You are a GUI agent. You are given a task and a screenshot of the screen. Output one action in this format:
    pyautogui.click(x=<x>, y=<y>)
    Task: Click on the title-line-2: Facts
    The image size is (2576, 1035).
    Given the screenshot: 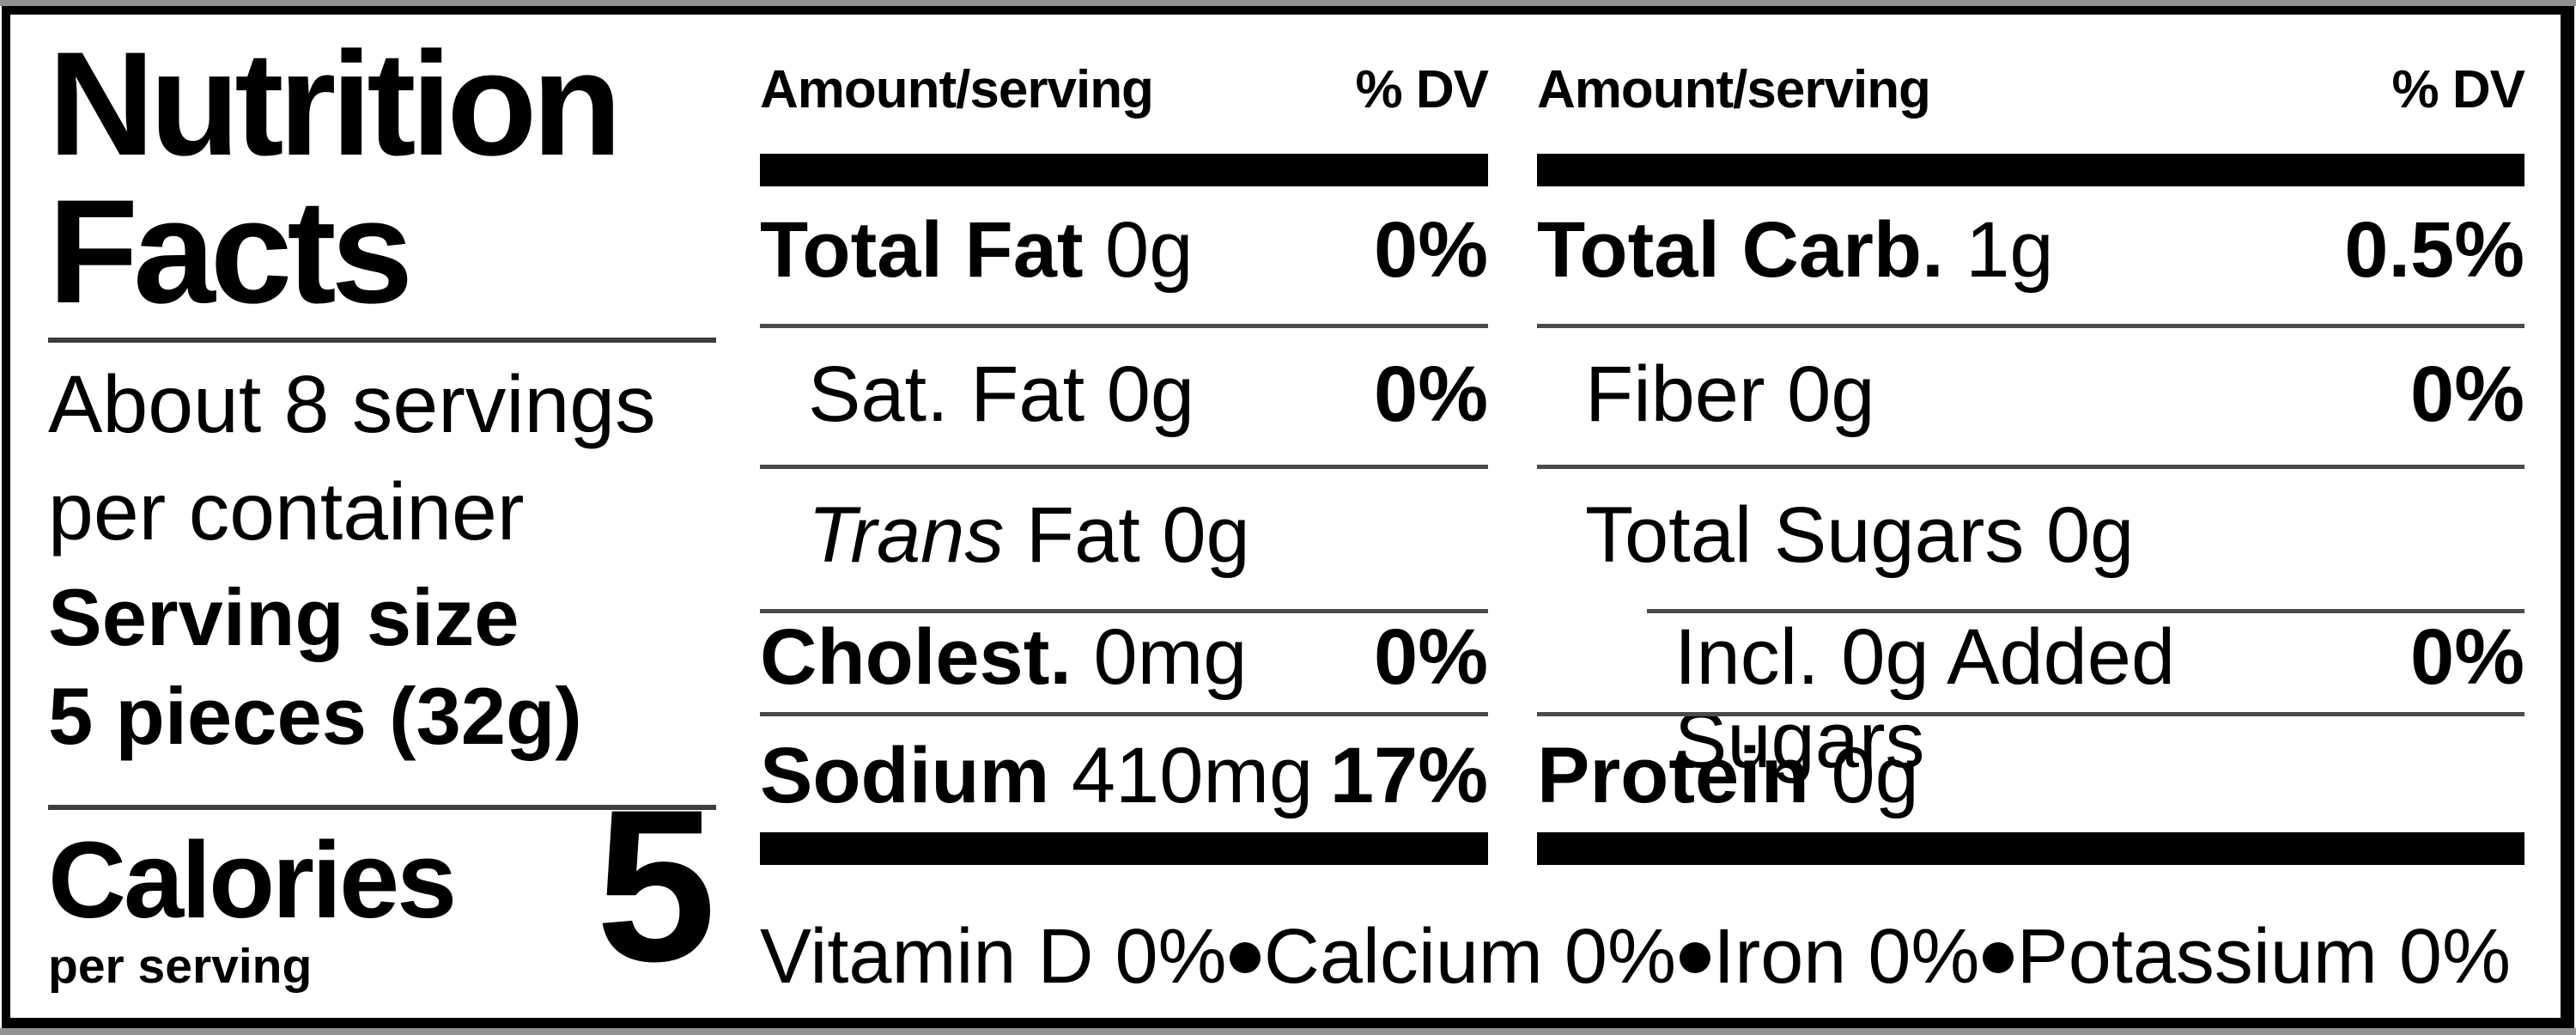 What is the action you would take?
    pyautogui.click(x=230, y=251)
    